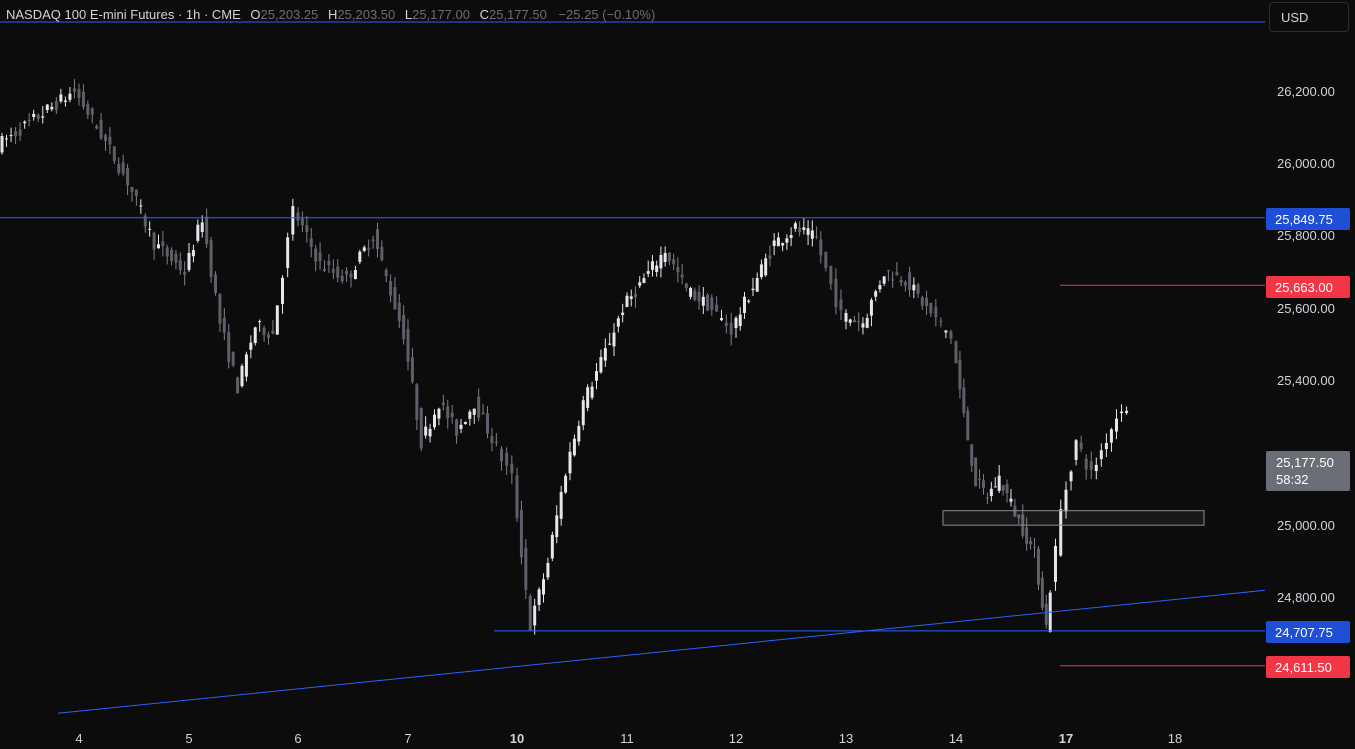 The width and height of the screenshot is (1355, 749). I want to click on price-tag-support: 24,707.75, so click(1308, 632).